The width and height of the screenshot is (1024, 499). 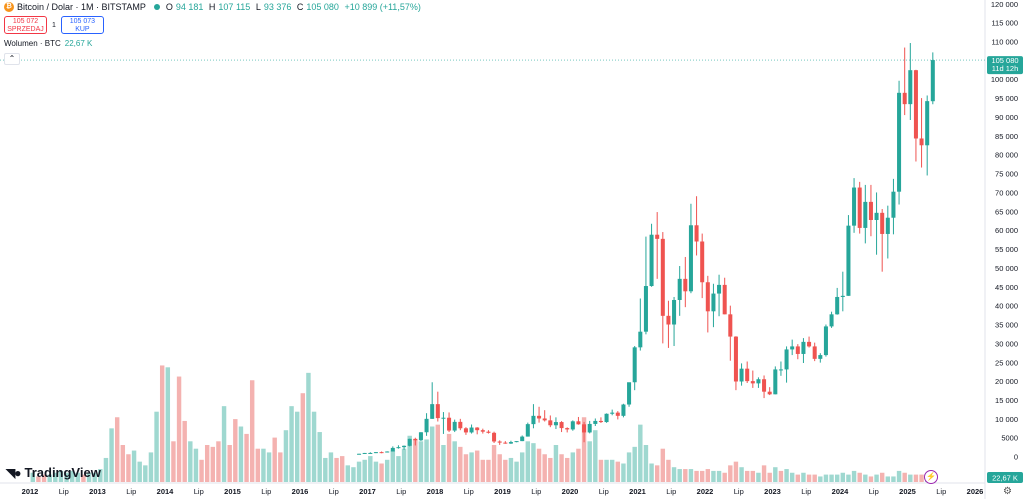 I want to click on market-status-icon, so click(x=156, y=7).